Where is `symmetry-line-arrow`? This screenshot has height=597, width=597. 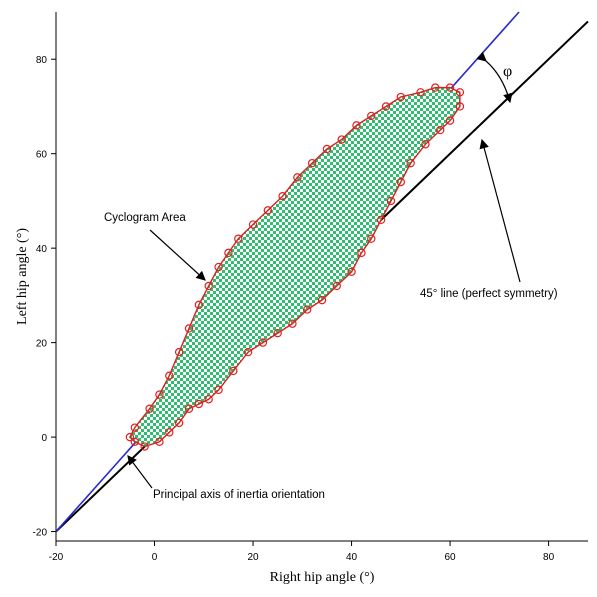 symmetry-line-arrow is located at coordinates (500, 210).